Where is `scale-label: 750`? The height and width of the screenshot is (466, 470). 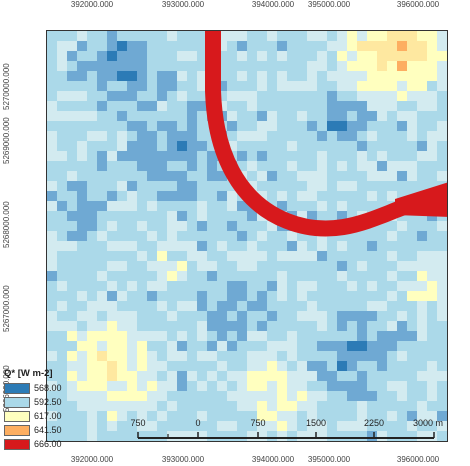
scale-label: 750 is located at coordinates (258, 423).